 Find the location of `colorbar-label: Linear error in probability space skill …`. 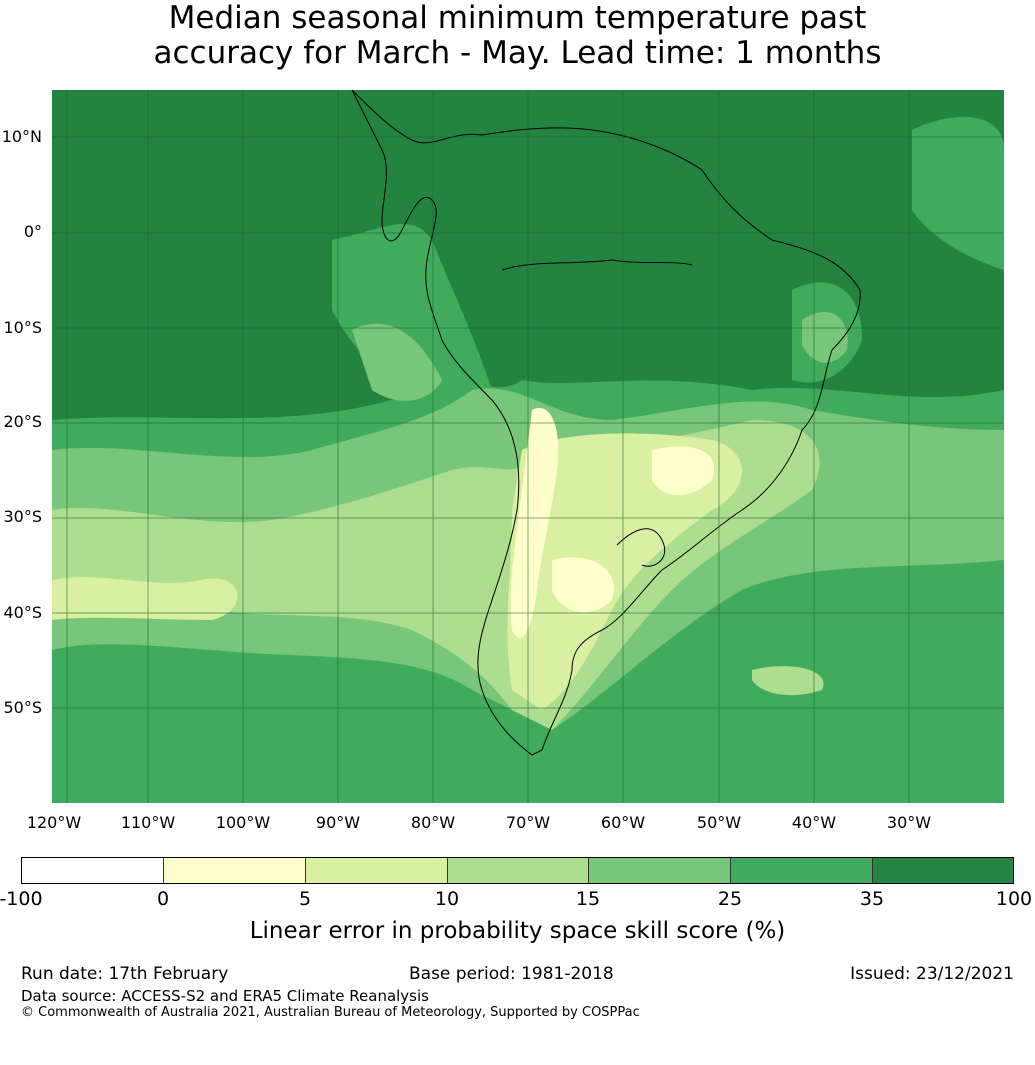

colorbar-label: Linear error in probability space skill … is located at coordinates (517, 931).